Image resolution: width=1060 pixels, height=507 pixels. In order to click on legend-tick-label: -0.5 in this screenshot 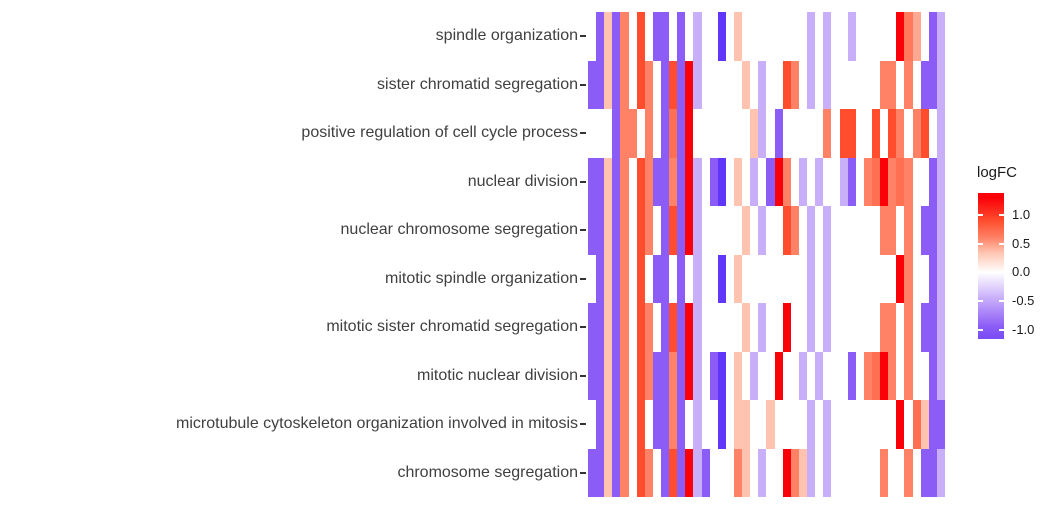, I will do `click(1023, 301)`.